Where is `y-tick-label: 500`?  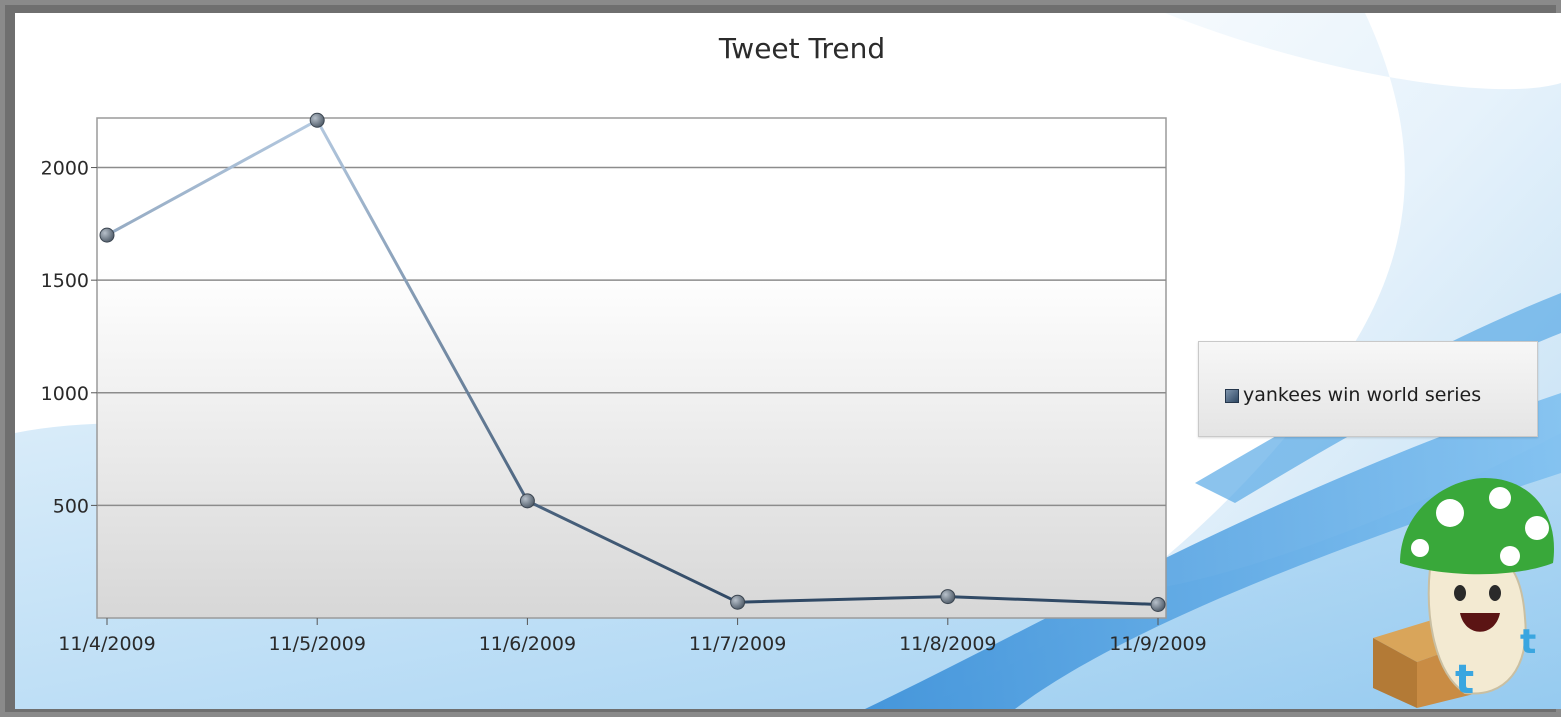
y-tick-label: 500 is located at coordinates (71, 506).